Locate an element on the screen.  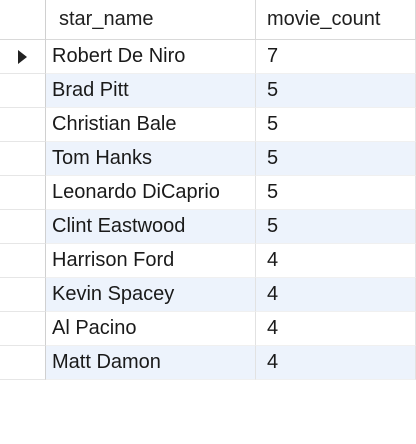
cell-star-name: Kevin Spacey is located at coordinates (151, 295).